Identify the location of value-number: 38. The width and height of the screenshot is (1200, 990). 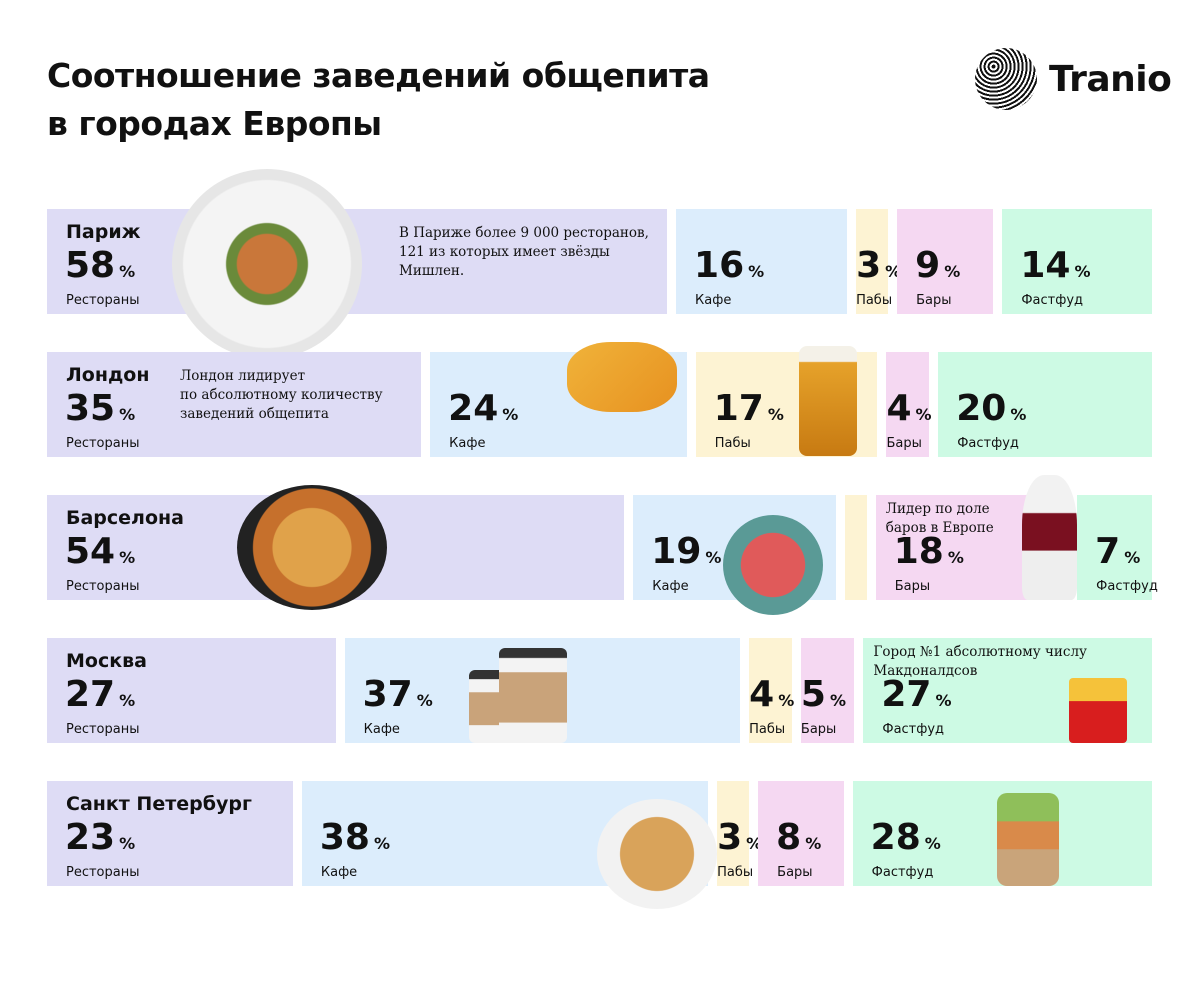
(344, 837).